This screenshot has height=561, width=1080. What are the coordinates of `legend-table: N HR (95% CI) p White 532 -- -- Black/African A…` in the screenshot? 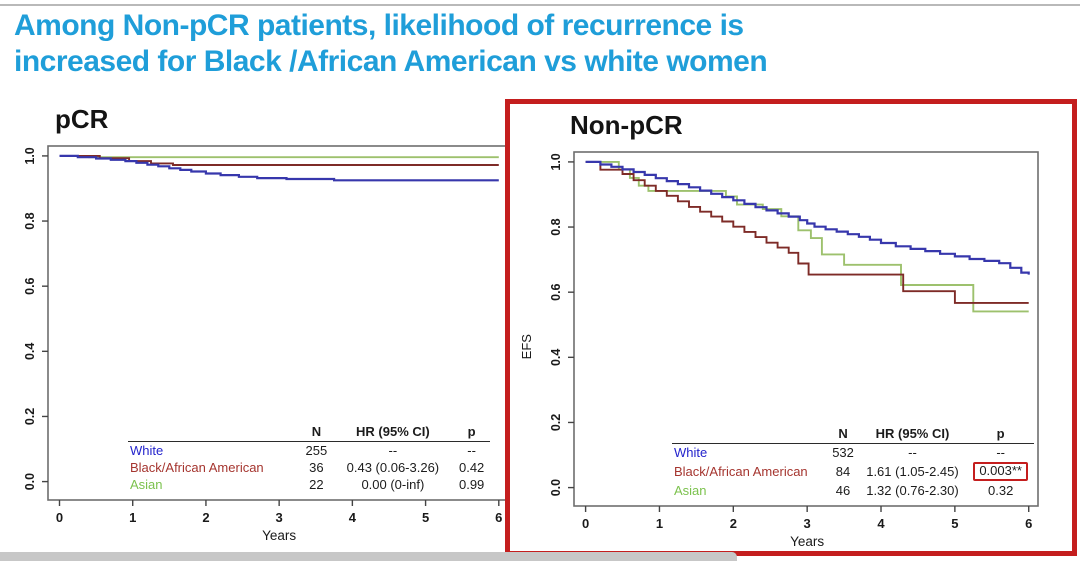 It's located at (853, 462).